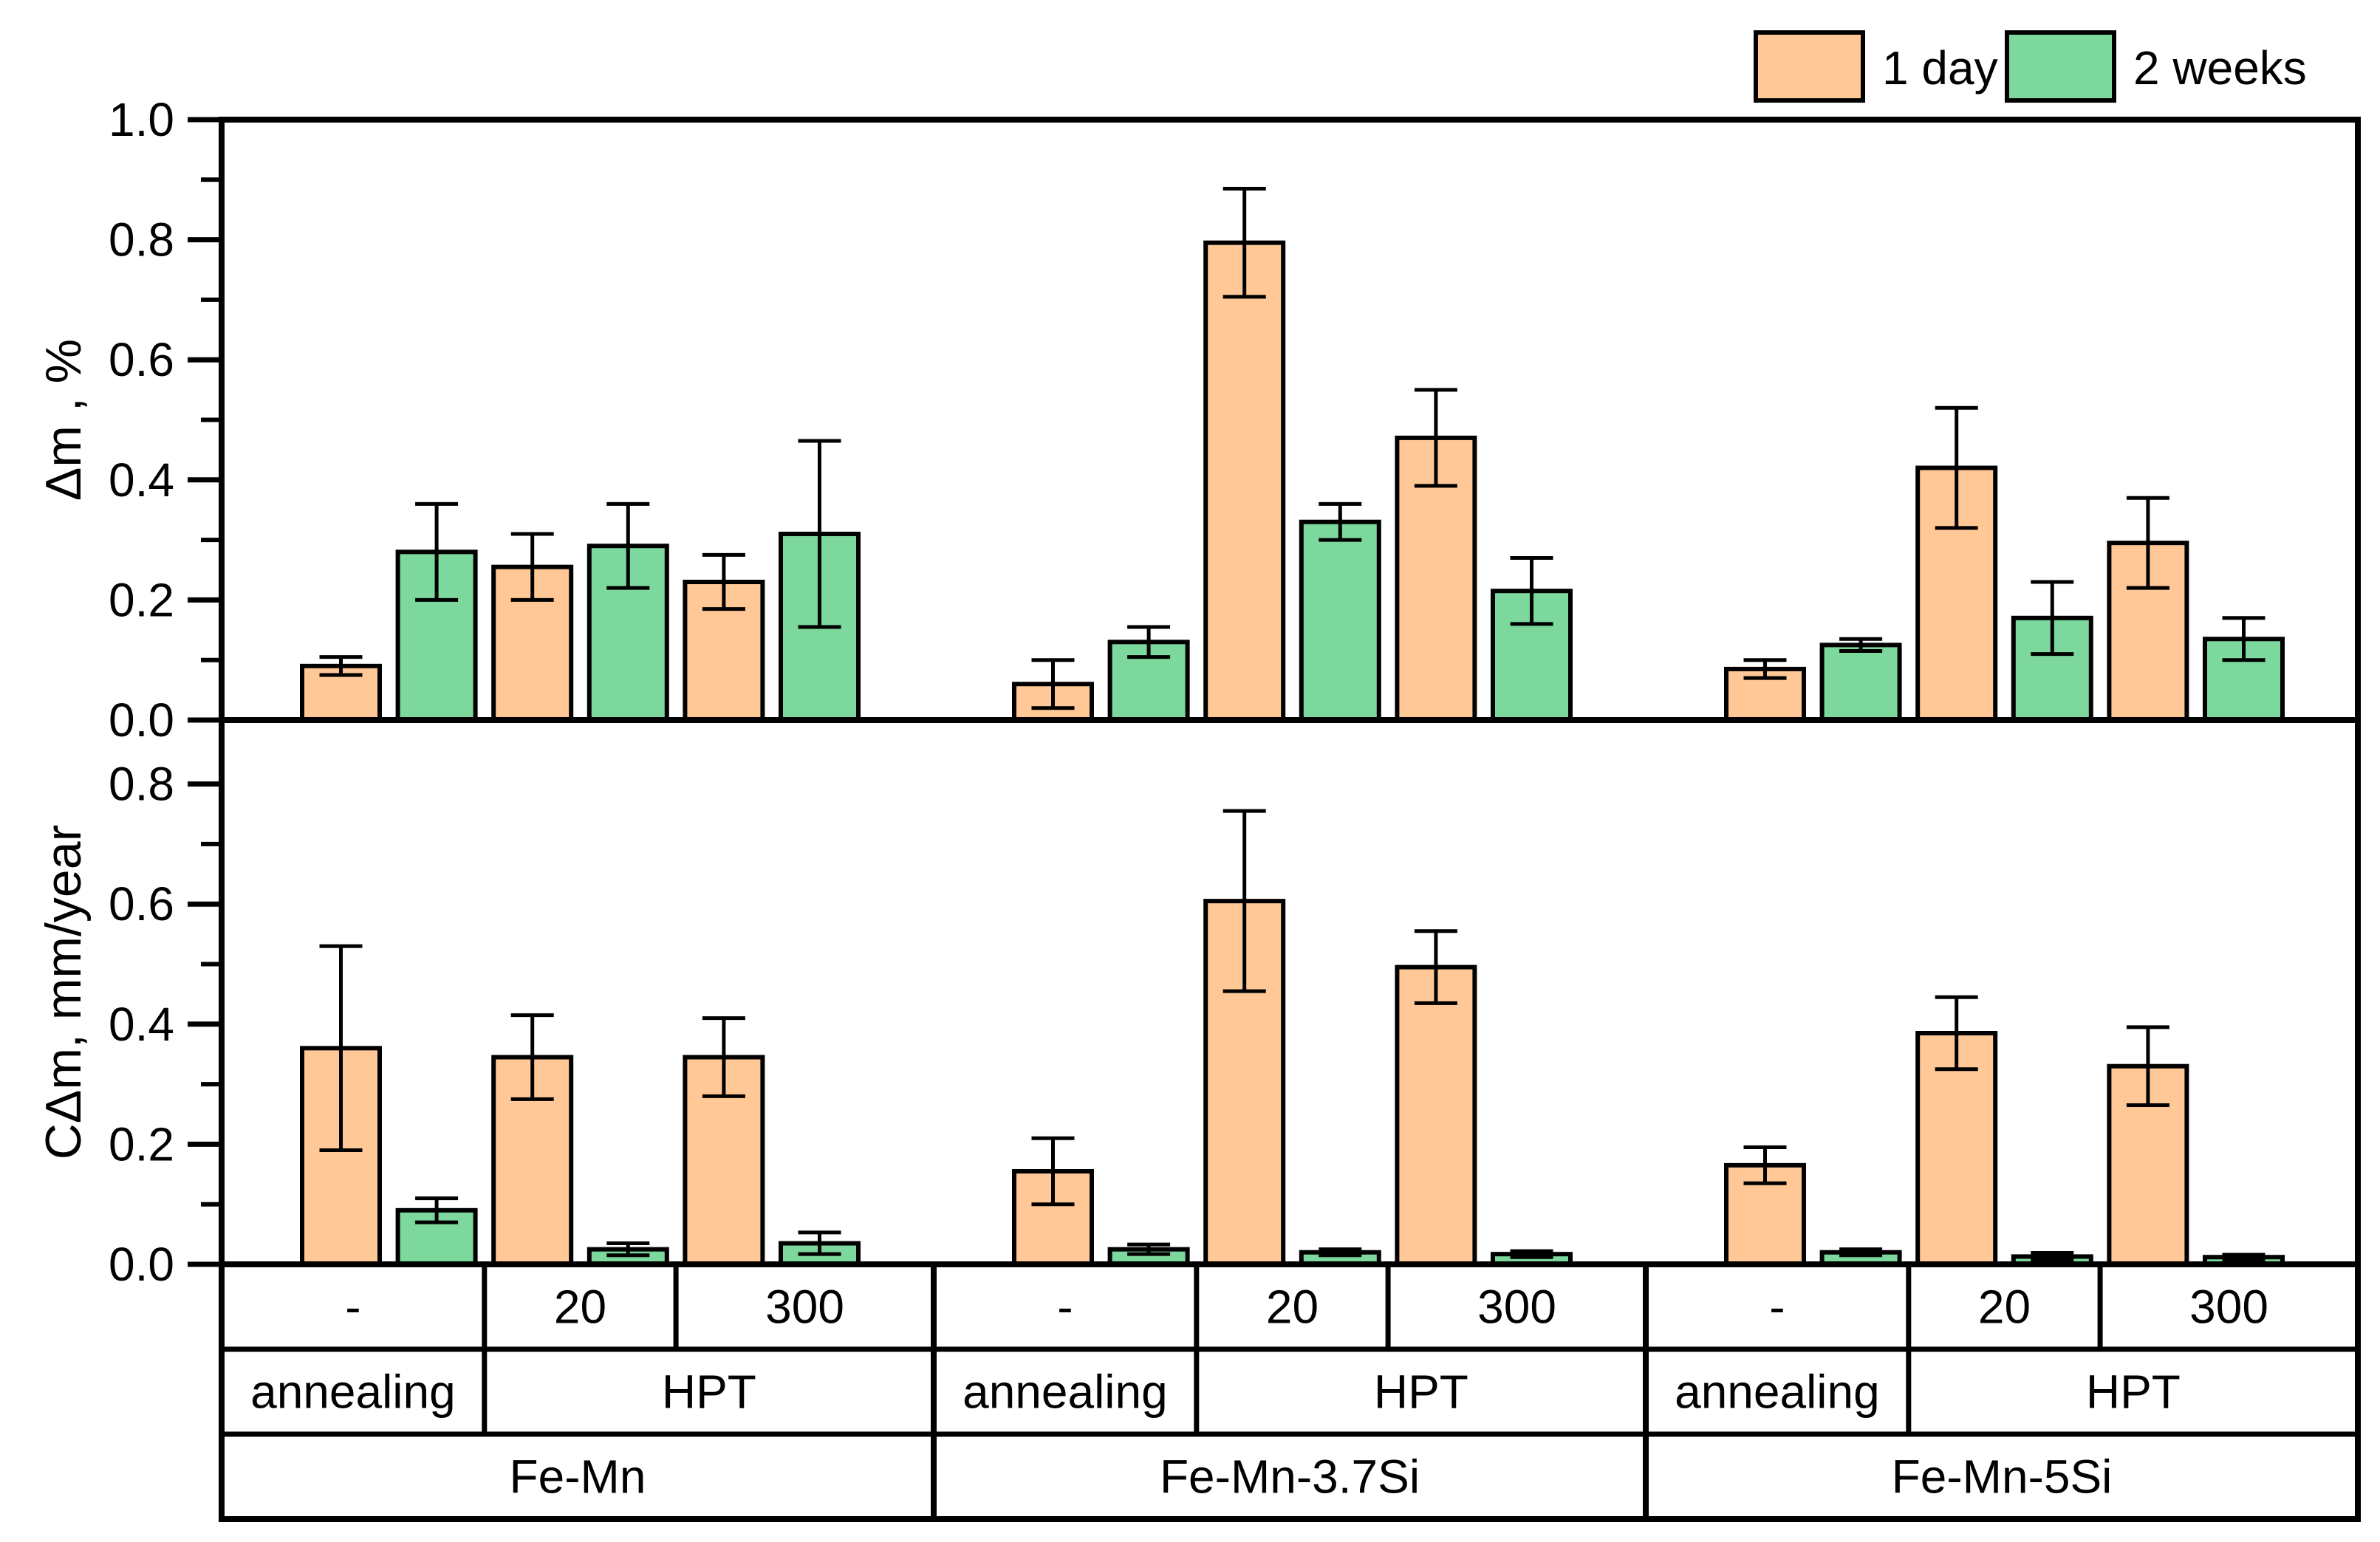  Describe the element at coordinates (63, 420) in the screenshot. I see `y-axis-title-panel-0: Δm , %` at that location.